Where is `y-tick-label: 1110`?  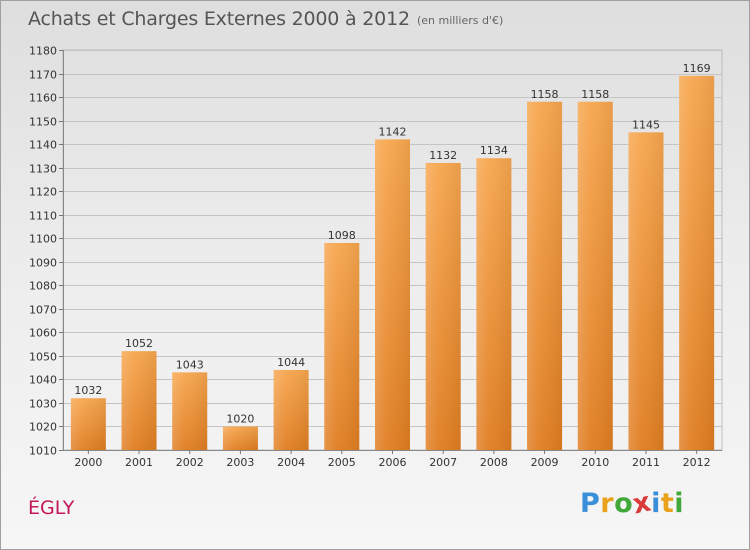
y-tick-label: 1110 is located at coordinates (43, 216).